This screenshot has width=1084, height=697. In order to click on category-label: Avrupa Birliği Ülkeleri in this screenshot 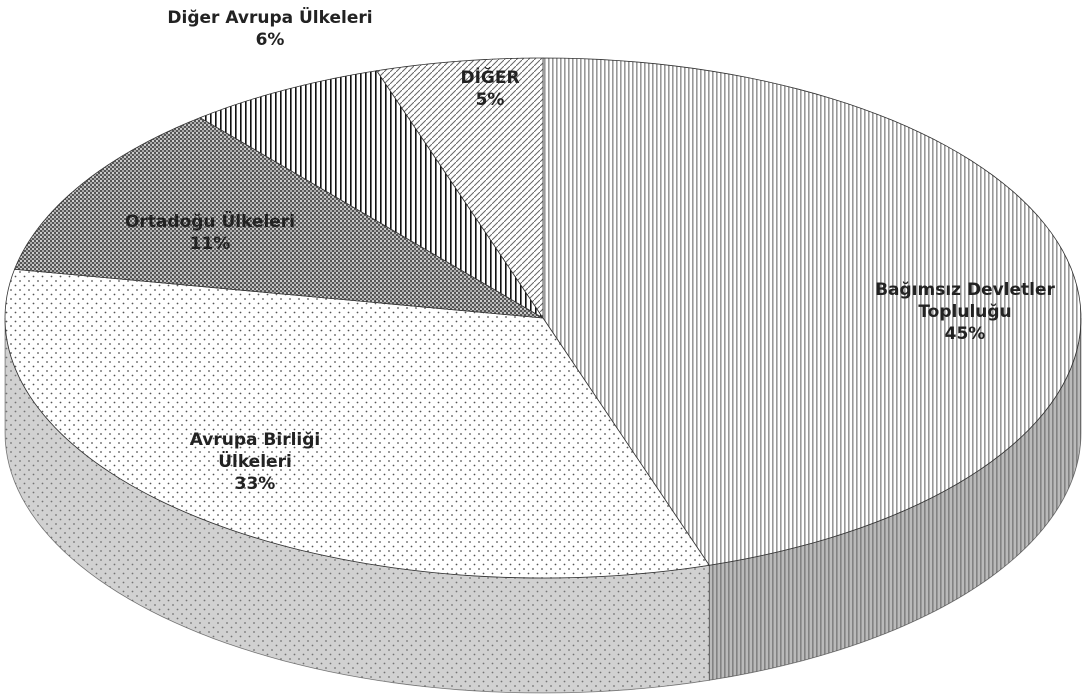, I will do `click(255, 451)`.